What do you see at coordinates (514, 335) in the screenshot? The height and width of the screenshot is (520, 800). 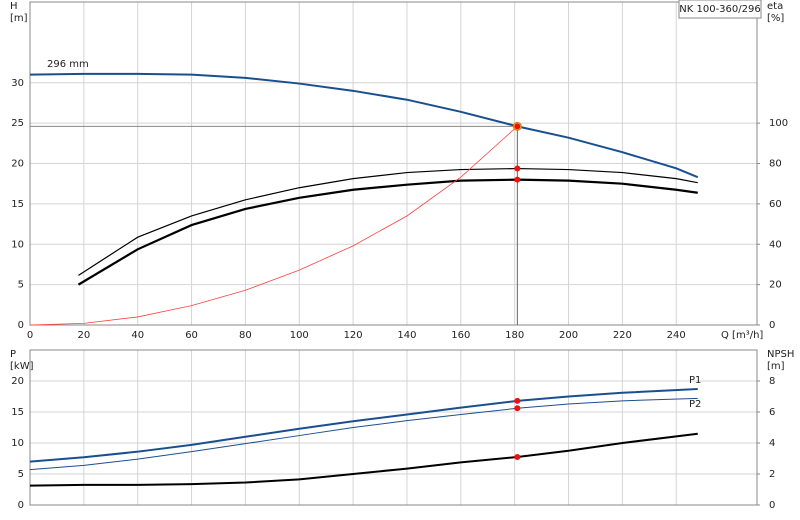 I see `x-tick-label: 180` at bounding box center [514, 335].